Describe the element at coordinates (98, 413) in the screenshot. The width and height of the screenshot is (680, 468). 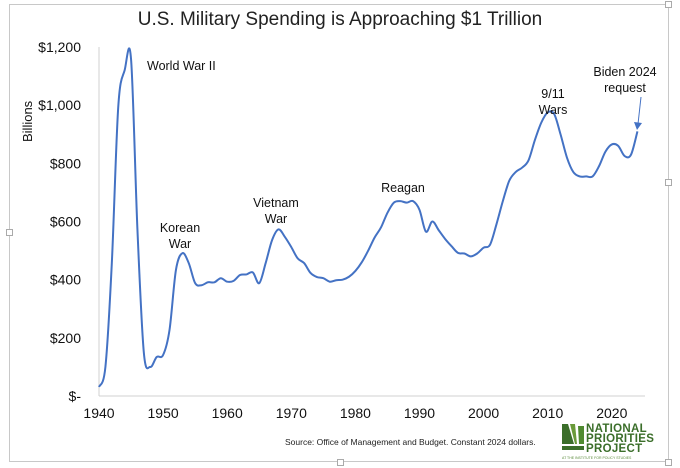
I see `x-tick-label: 1940` at that location.